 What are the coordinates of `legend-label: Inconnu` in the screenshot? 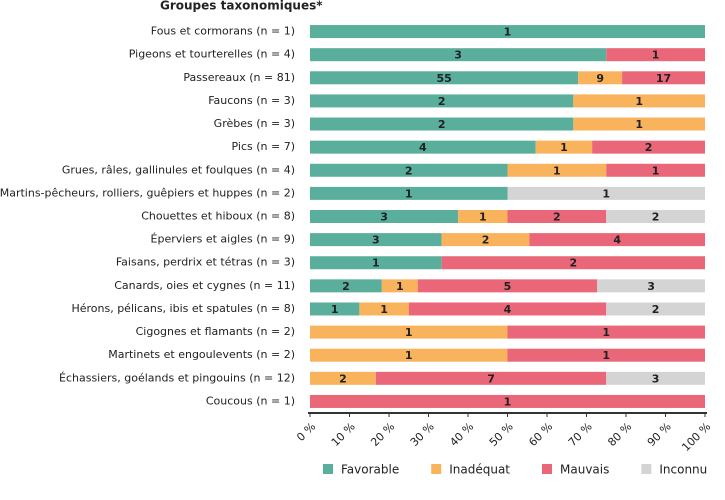 It's located at (683, 470).